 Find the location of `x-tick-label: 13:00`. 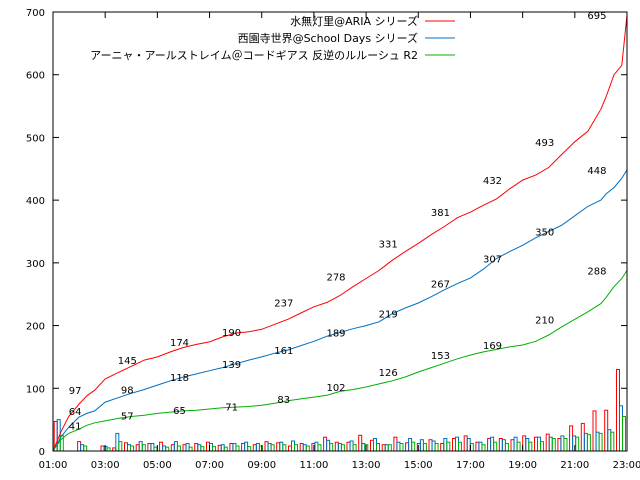

x-tick-label: 13:00 is located at coordinates (366, 465).